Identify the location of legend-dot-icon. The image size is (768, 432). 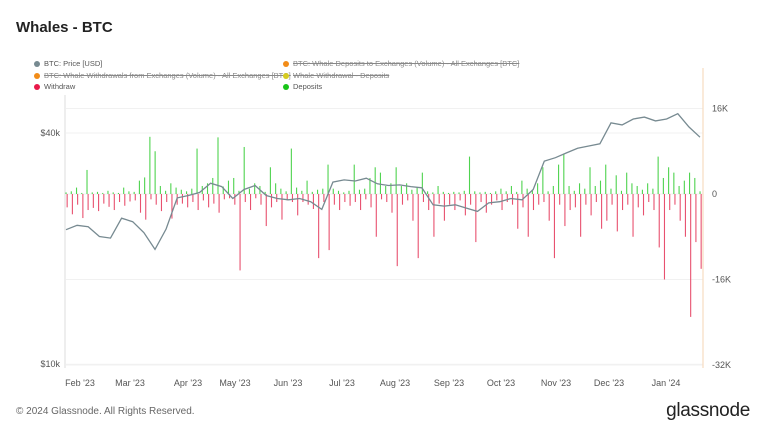
(286, 86).